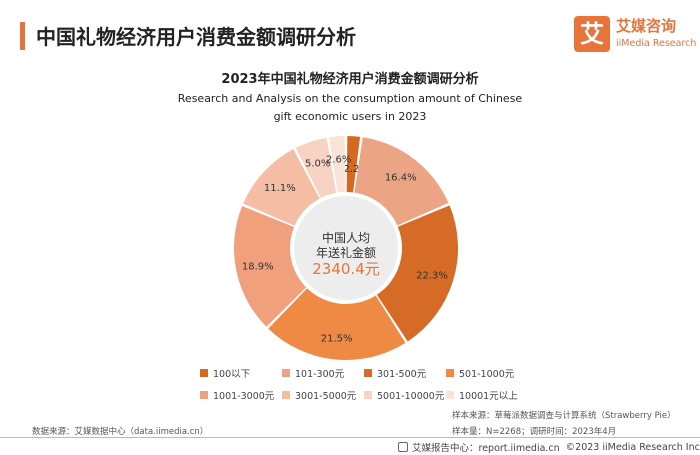 The image size is (700, 455). I want to click on legend-label: 3001-5000元, so click(326, 396).